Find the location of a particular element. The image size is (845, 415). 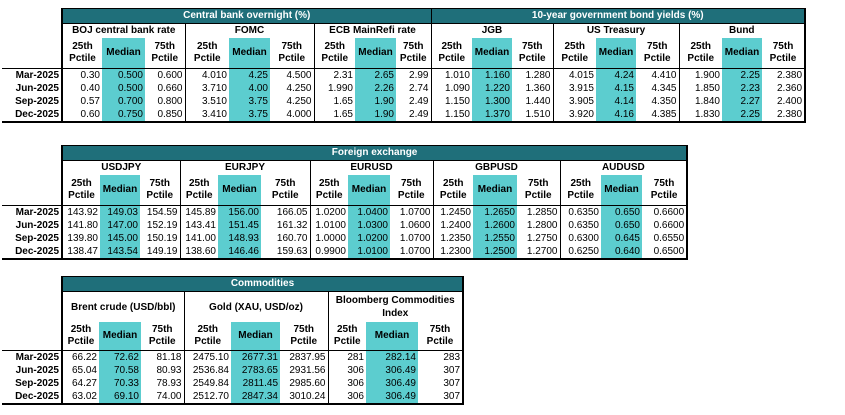

cell-p75: 1.2850 is located at coordinates (542, 212).